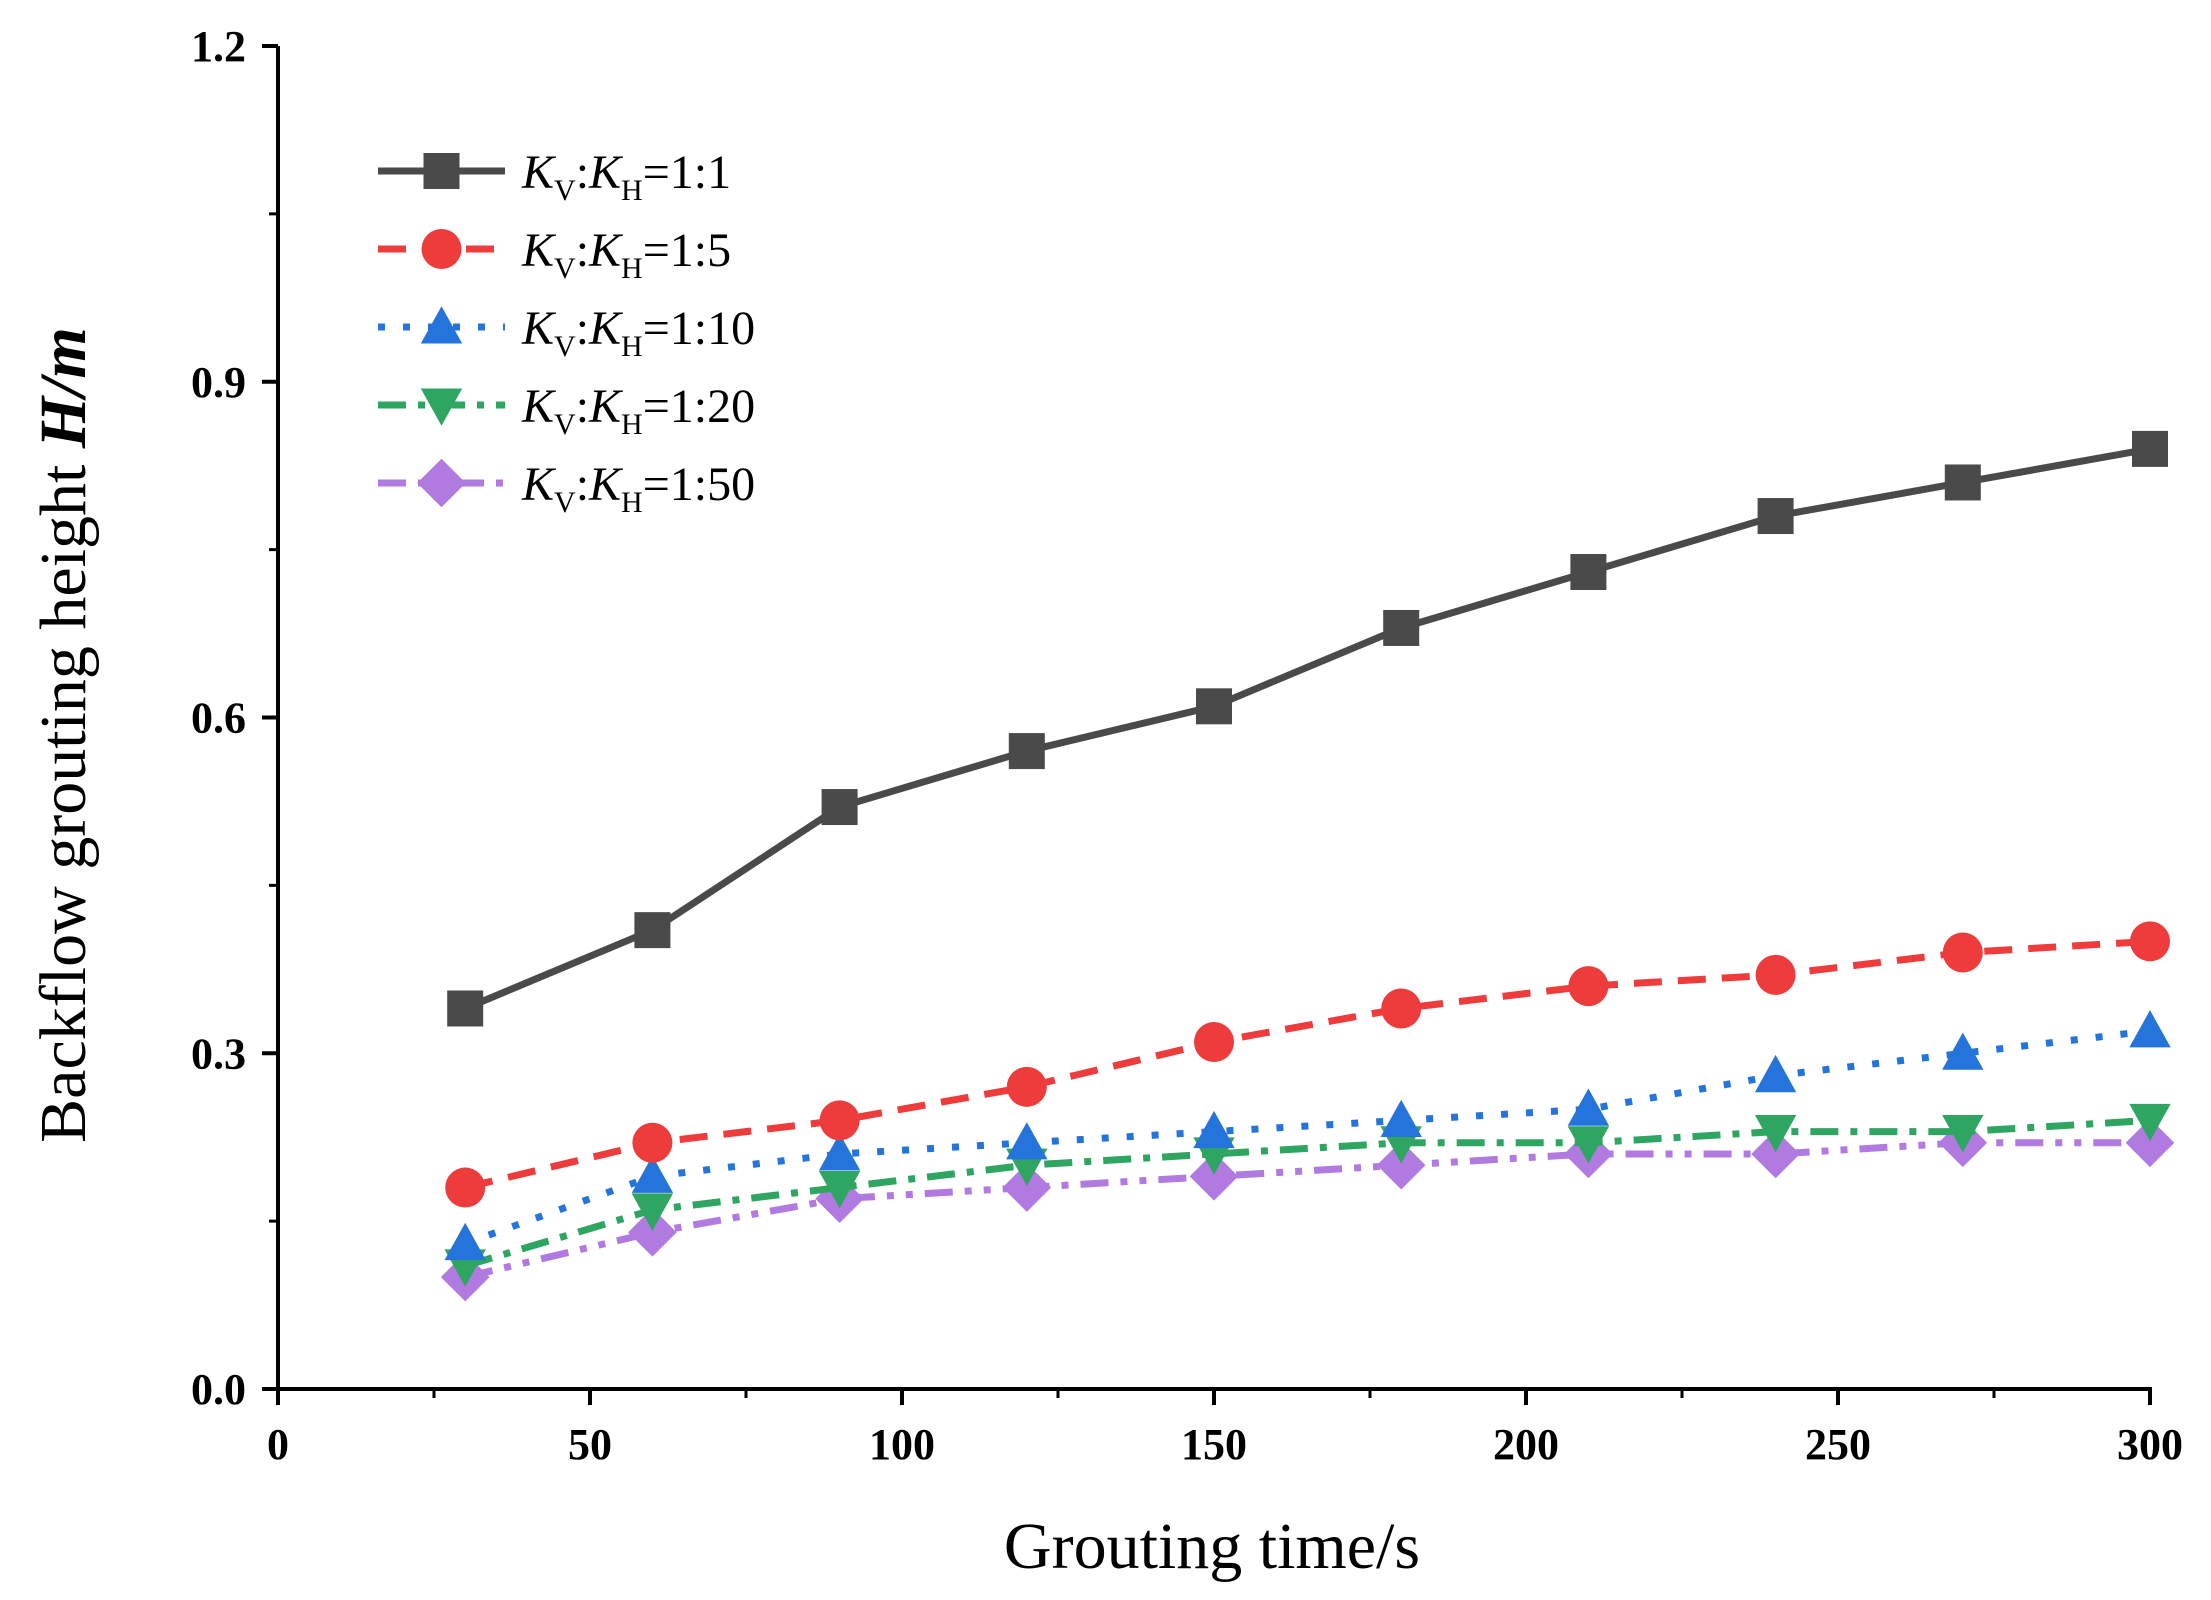 Image resolution: width=2211 pixels, height=1600 pixels. What do you see at coordinates (2150, 1444) in the screenshot?
I see `x-tick-label: 300` at bounding box center [2150, 1444].